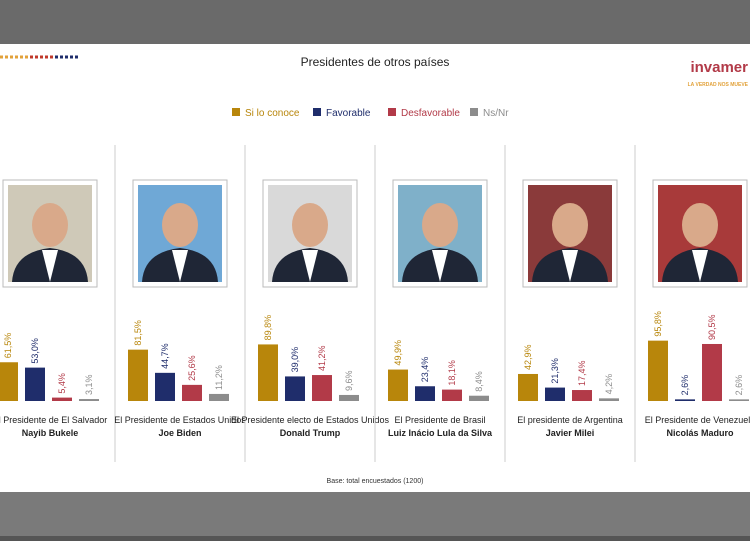  What do you see at coordinates (179, 433) in the screenshot?
I see `category-name: Joe Biden` at bounding box center [179, 433].